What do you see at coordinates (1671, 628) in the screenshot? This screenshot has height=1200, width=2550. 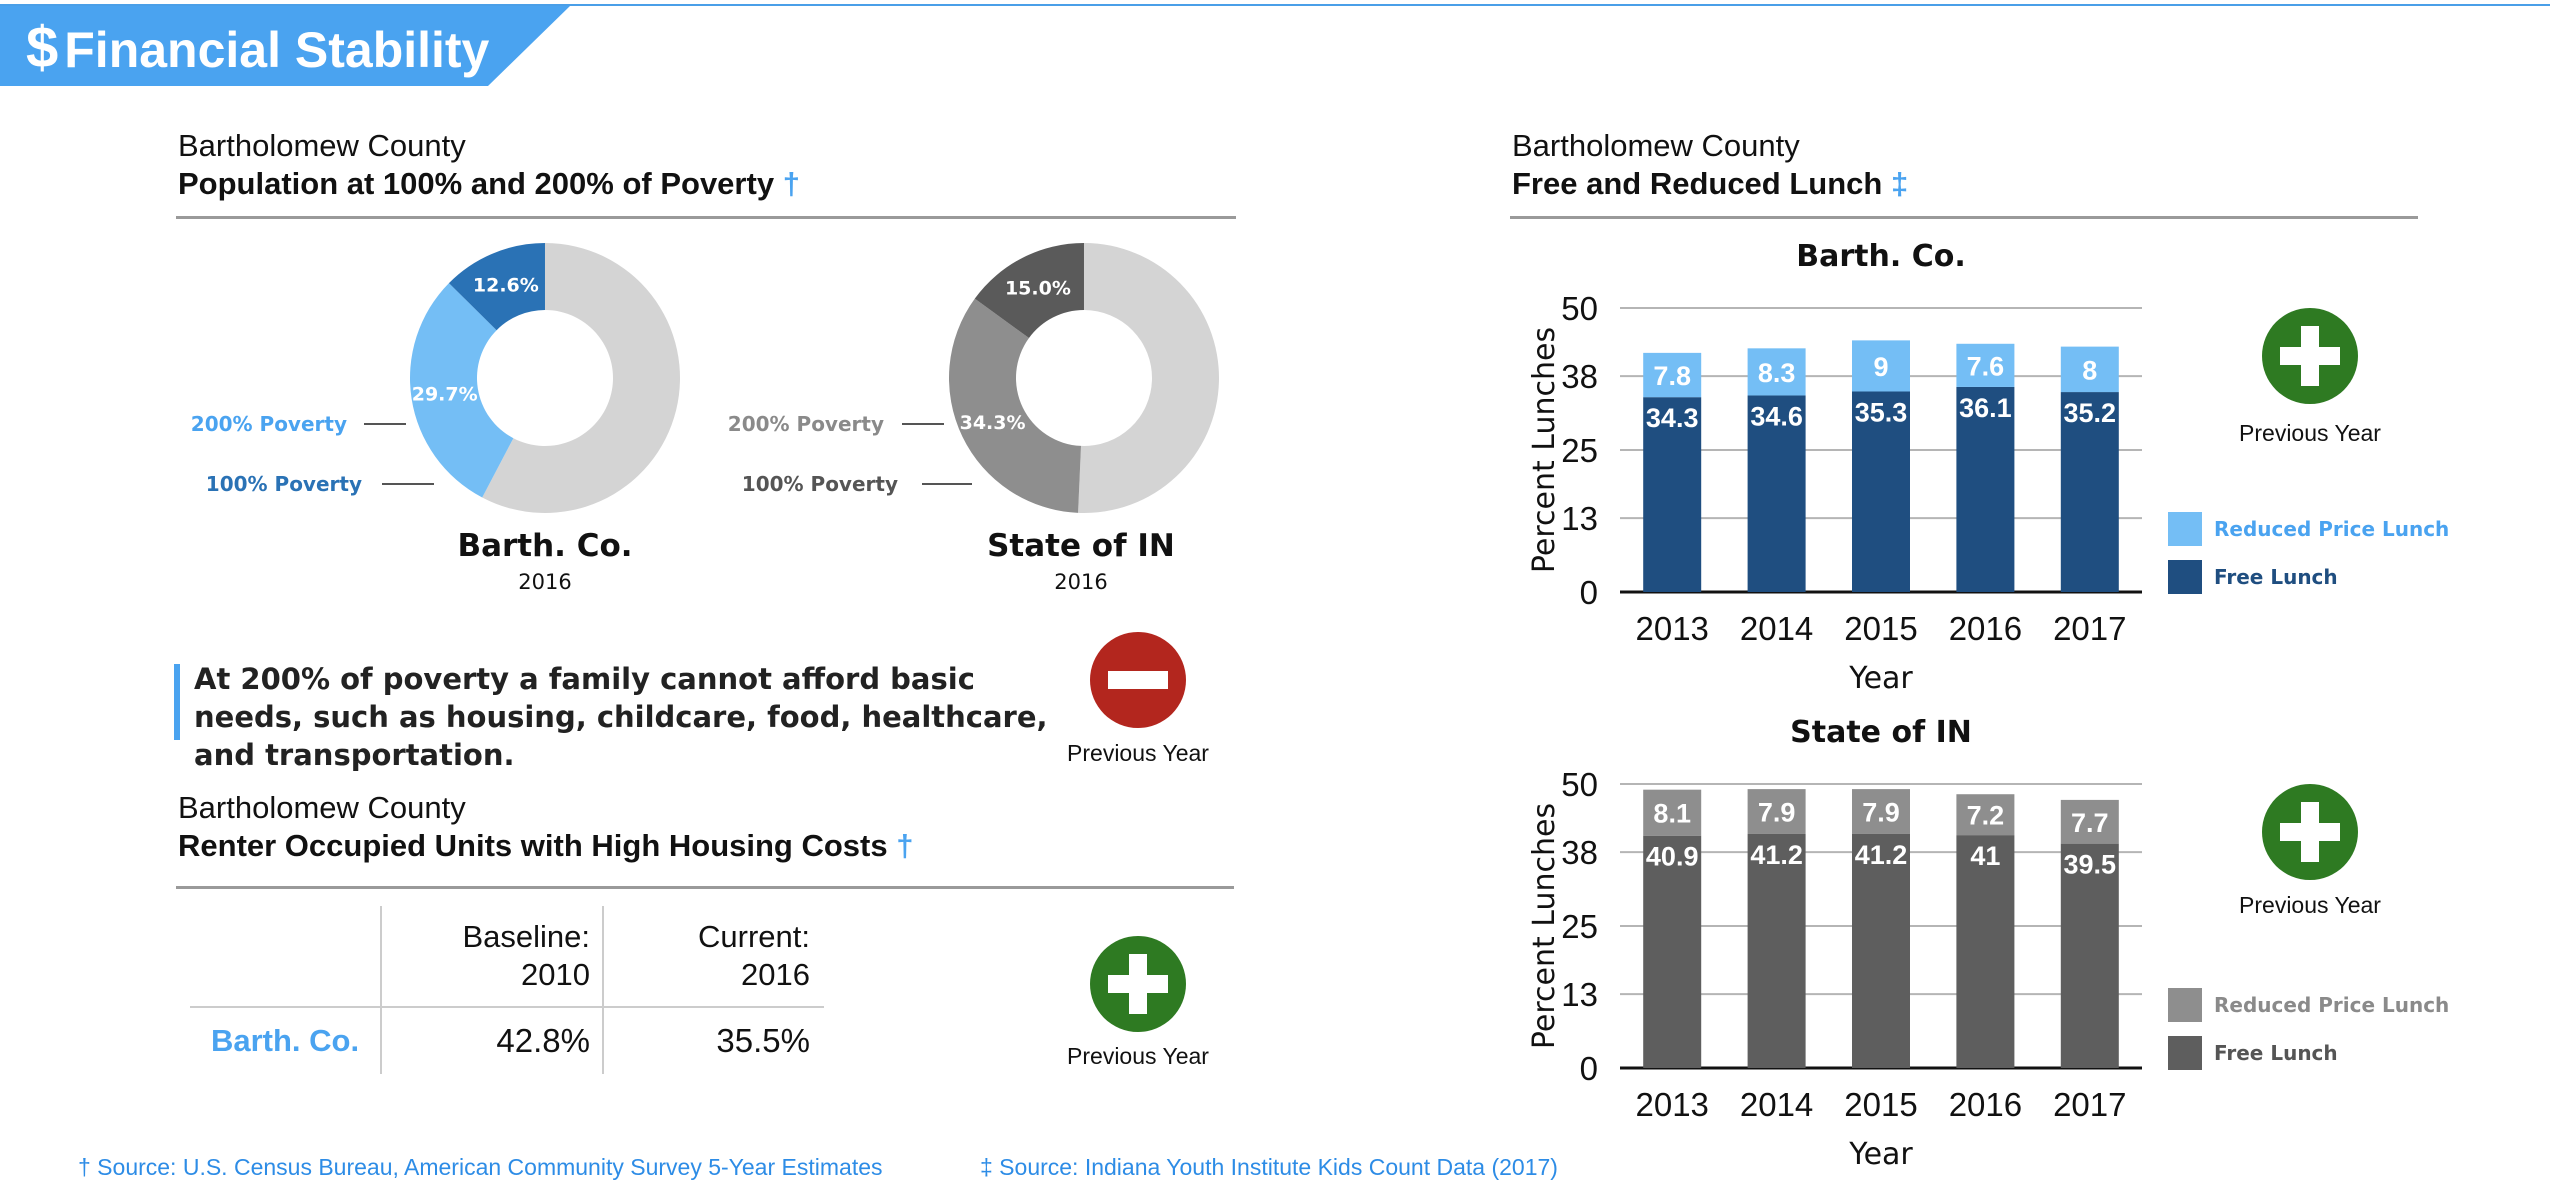 I see `x-tick-label: 2013` at bounding box center [1671, 628].